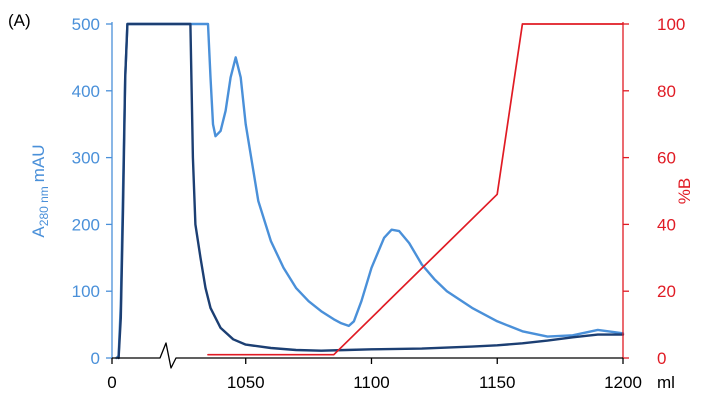 This screenshot has height=395, width=702. I want to click on right-y-tick-label: 100, so click(671, 24).